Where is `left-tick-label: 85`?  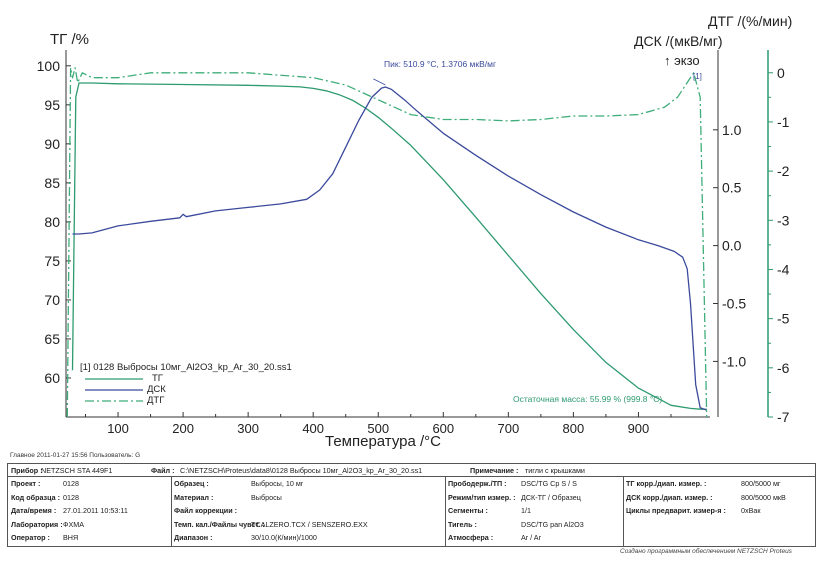
left-tick-label: 85 is located at coordinates (52, 183).